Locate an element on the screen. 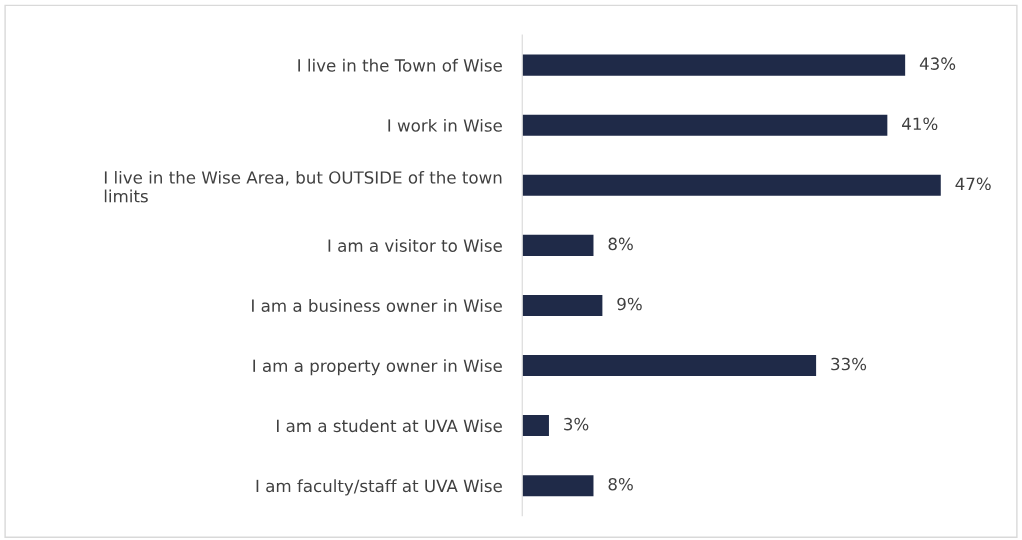  y-tick-label: I am a property owner in Wise is located at coordinates (377, 367).